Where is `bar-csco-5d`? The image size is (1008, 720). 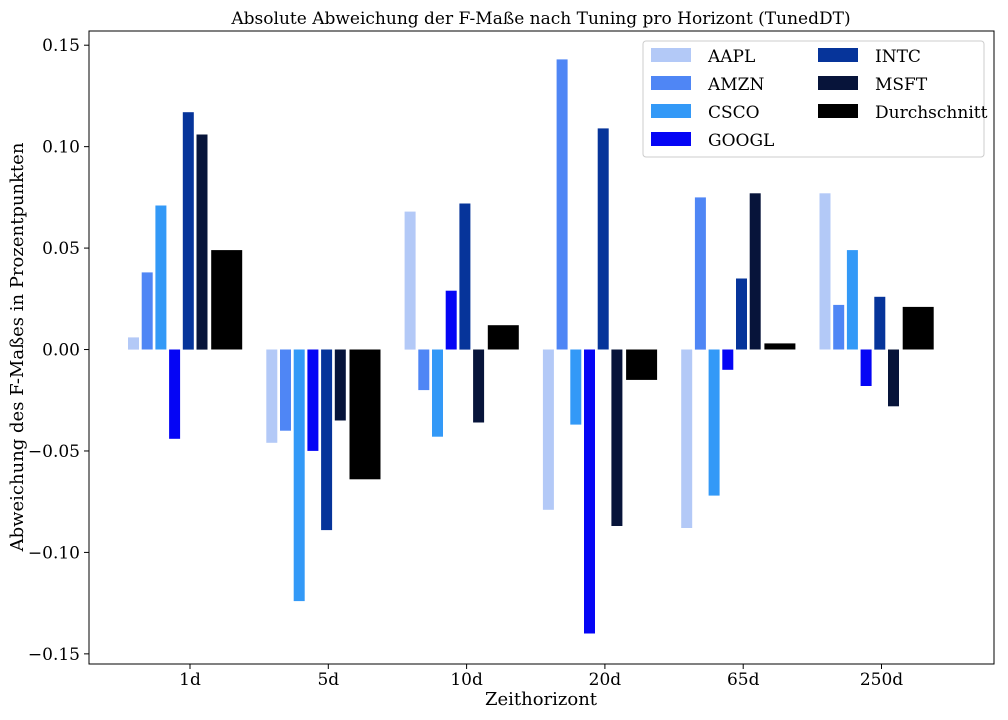 bar-csco-5d is located at coordinates (299, 475).